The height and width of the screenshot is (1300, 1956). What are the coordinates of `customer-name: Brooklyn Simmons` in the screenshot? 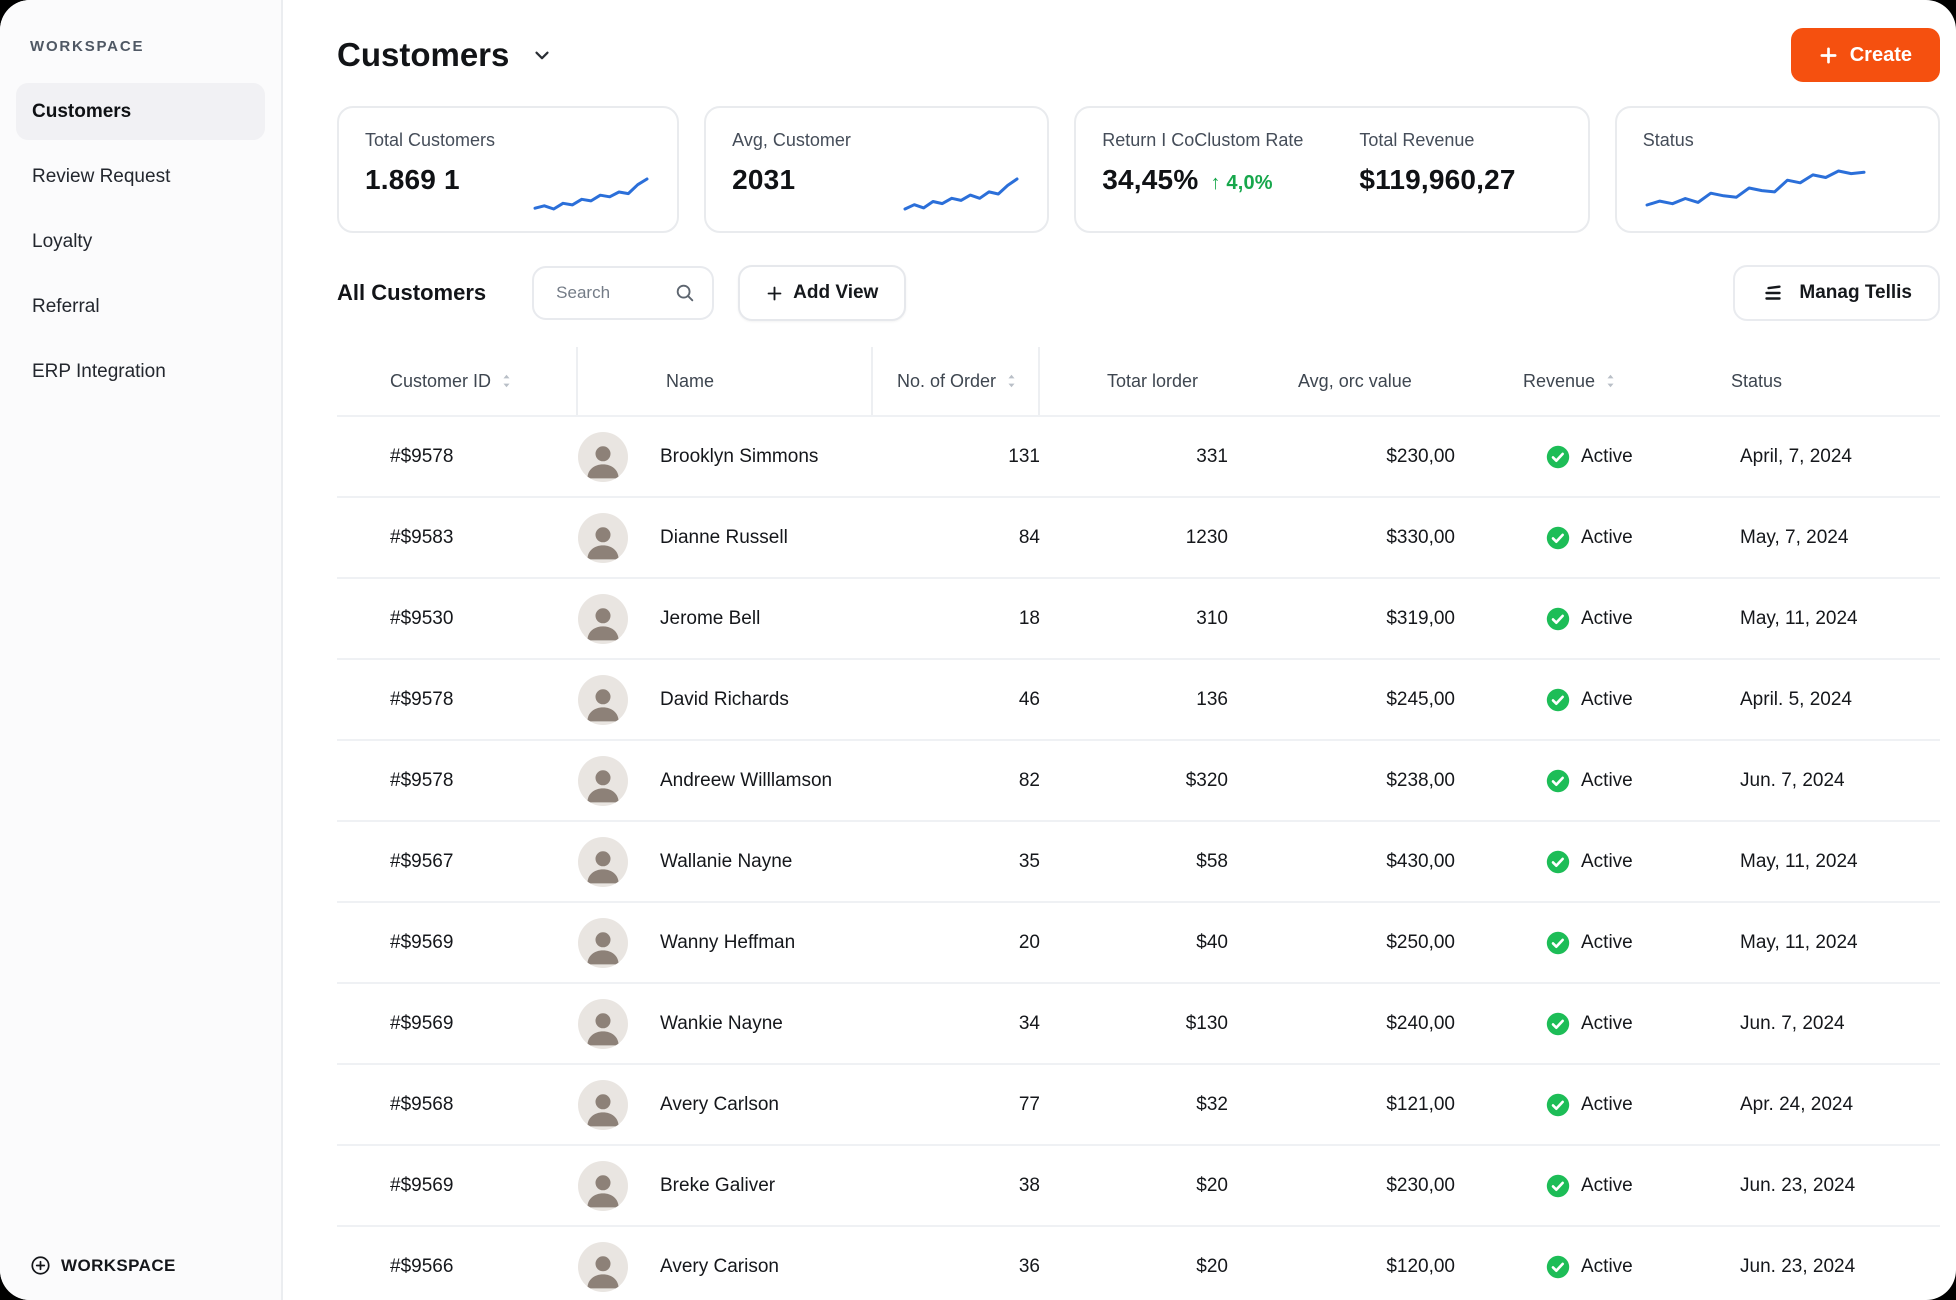 It's located at (739, 456).